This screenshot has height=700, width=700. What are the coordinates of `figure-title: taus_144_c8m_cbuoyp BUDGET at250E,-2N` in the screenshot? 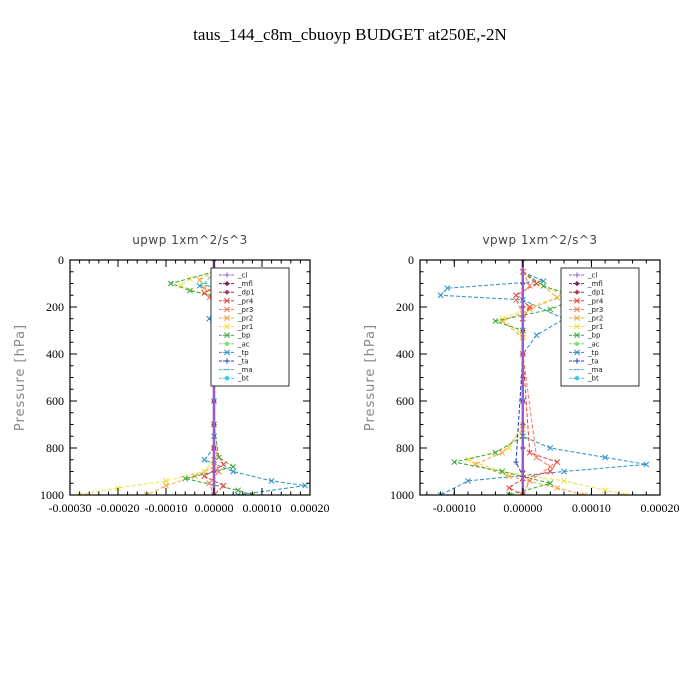 It's located at (350, 34).